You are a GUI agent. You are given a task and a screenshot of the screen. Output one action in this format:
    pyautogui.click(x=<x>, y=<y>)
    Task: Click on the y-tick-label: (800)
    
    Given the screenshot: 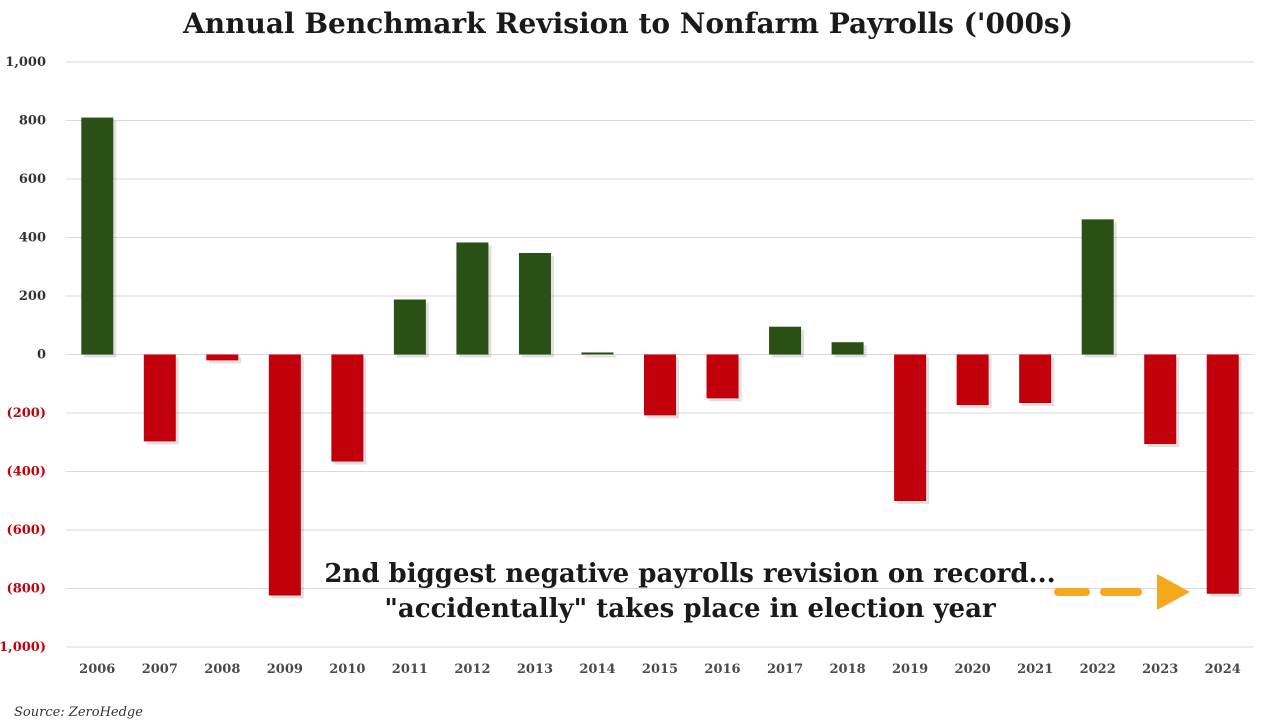 What is the action you would take?
    pyautogui.click(x=26, y=589)
    